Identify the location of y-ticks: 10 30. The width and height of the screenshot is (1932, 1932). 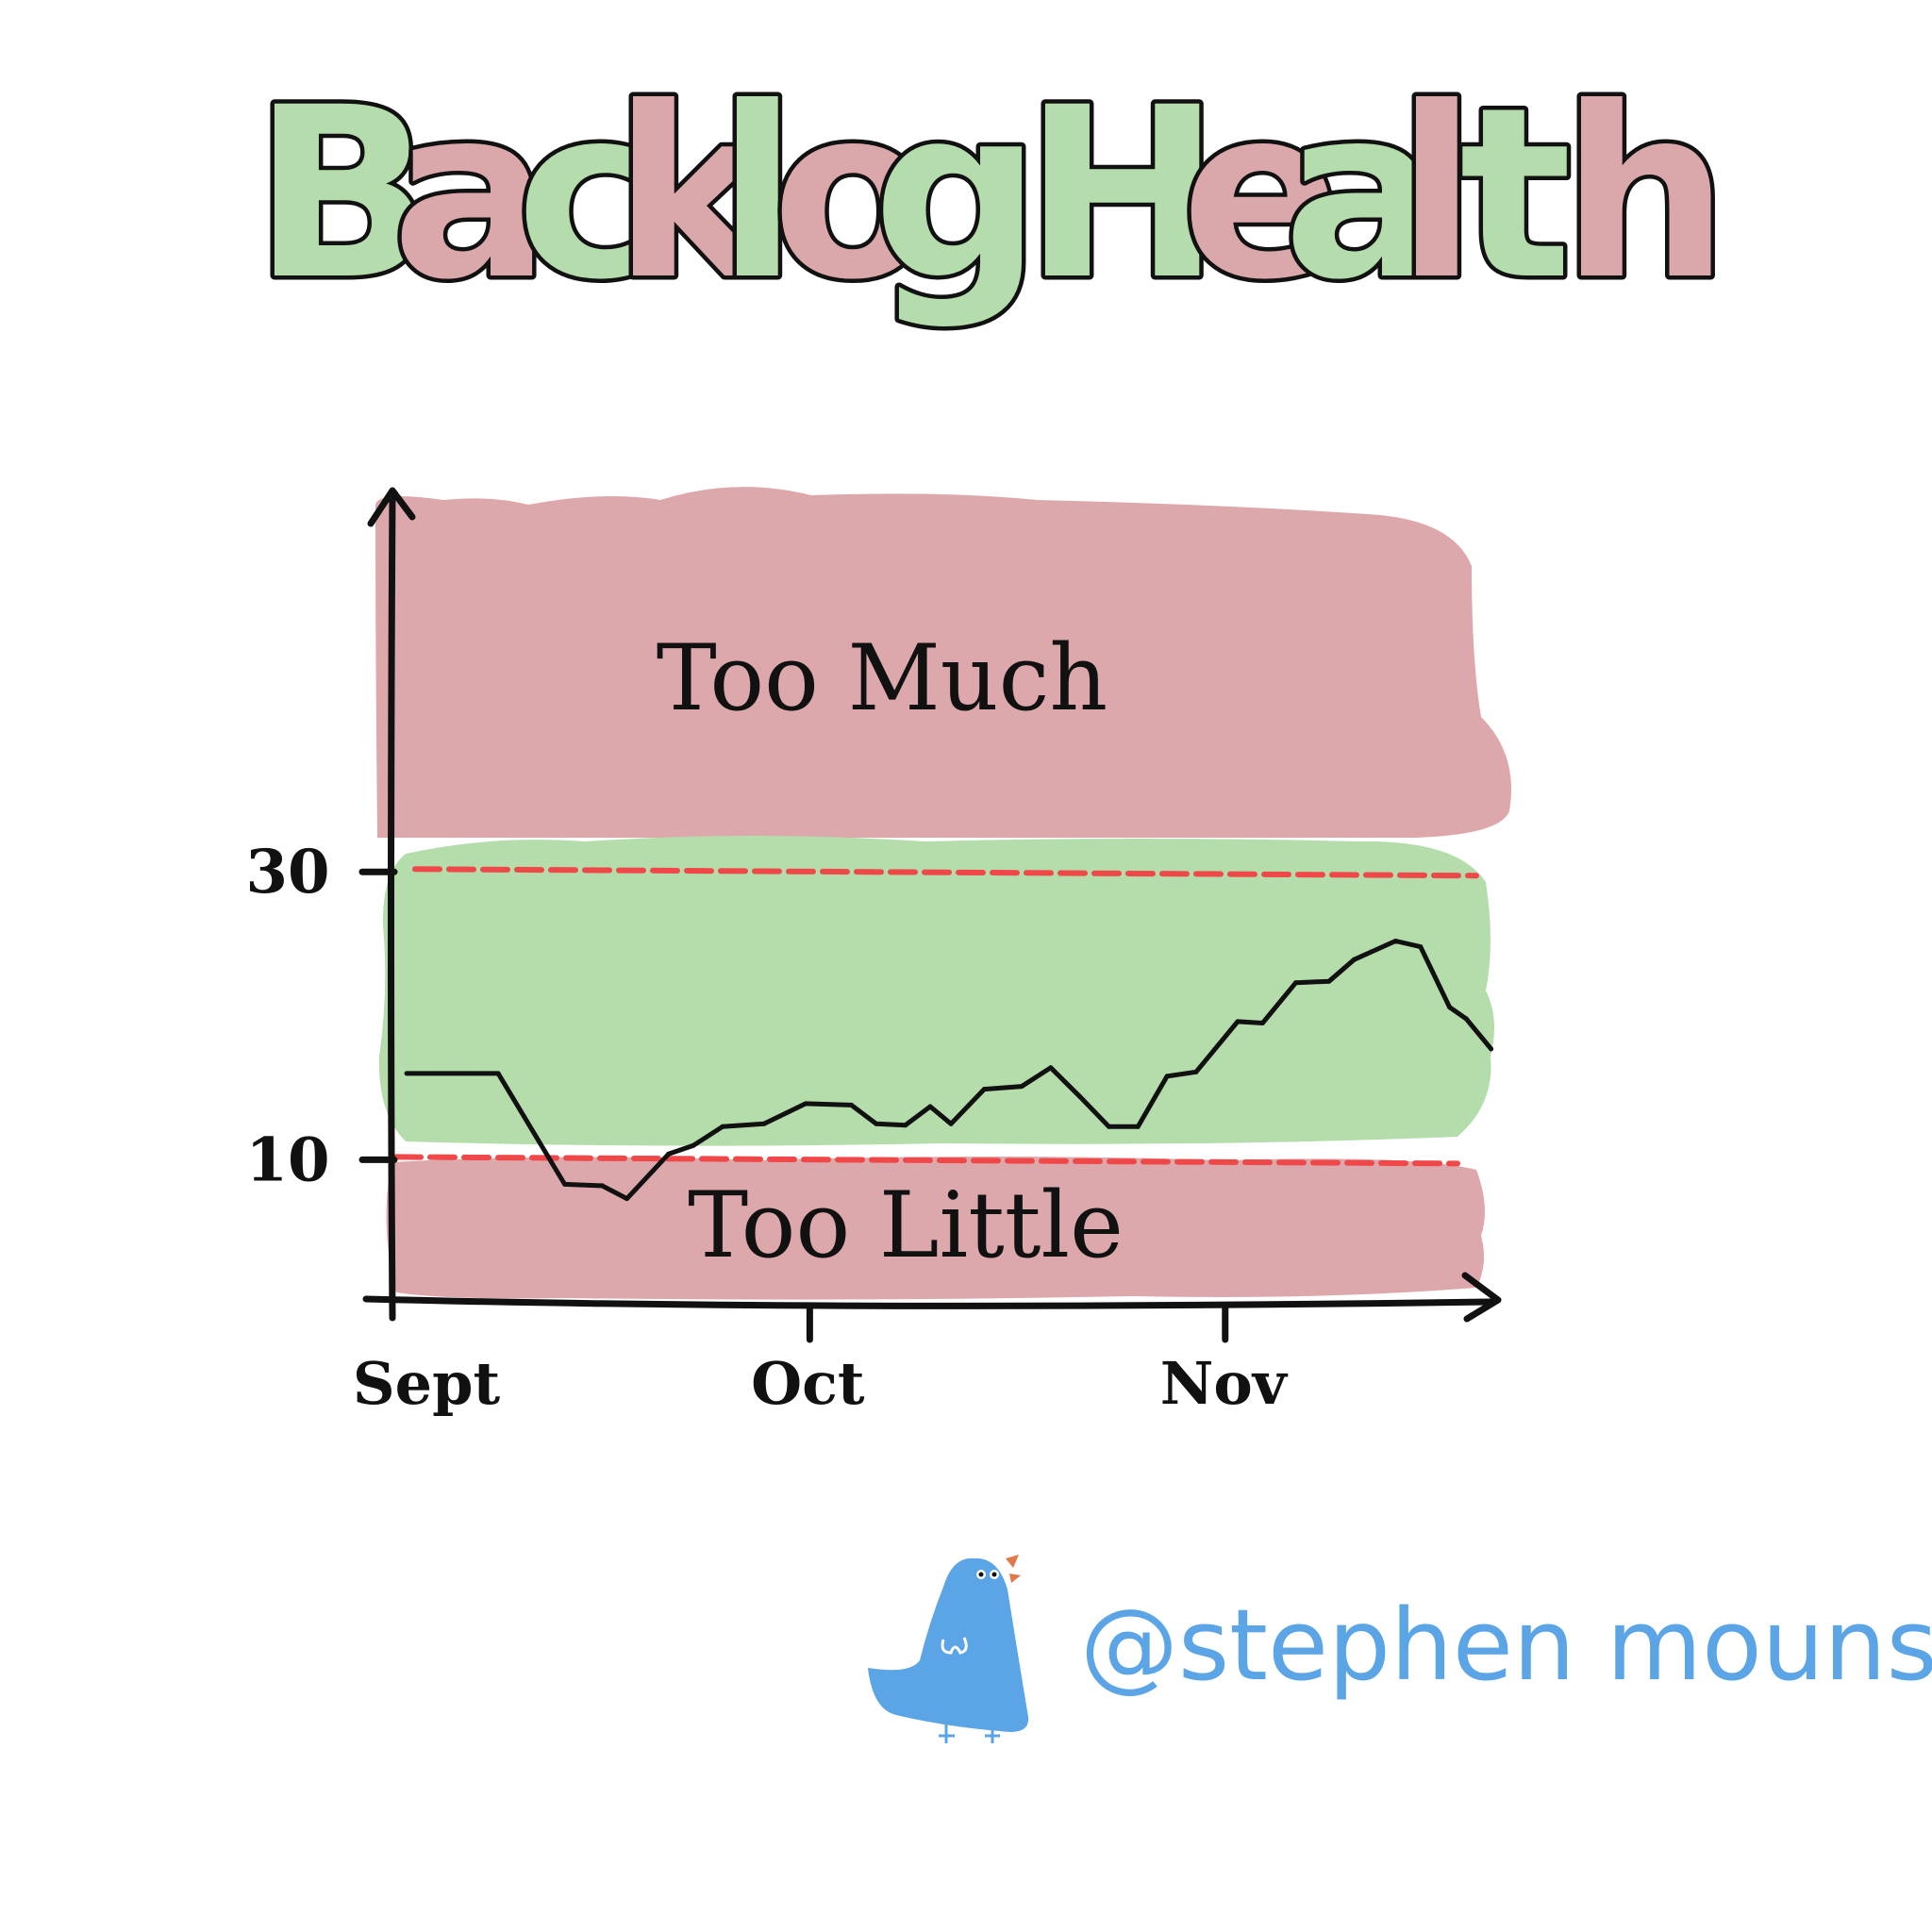
(321, 1016).